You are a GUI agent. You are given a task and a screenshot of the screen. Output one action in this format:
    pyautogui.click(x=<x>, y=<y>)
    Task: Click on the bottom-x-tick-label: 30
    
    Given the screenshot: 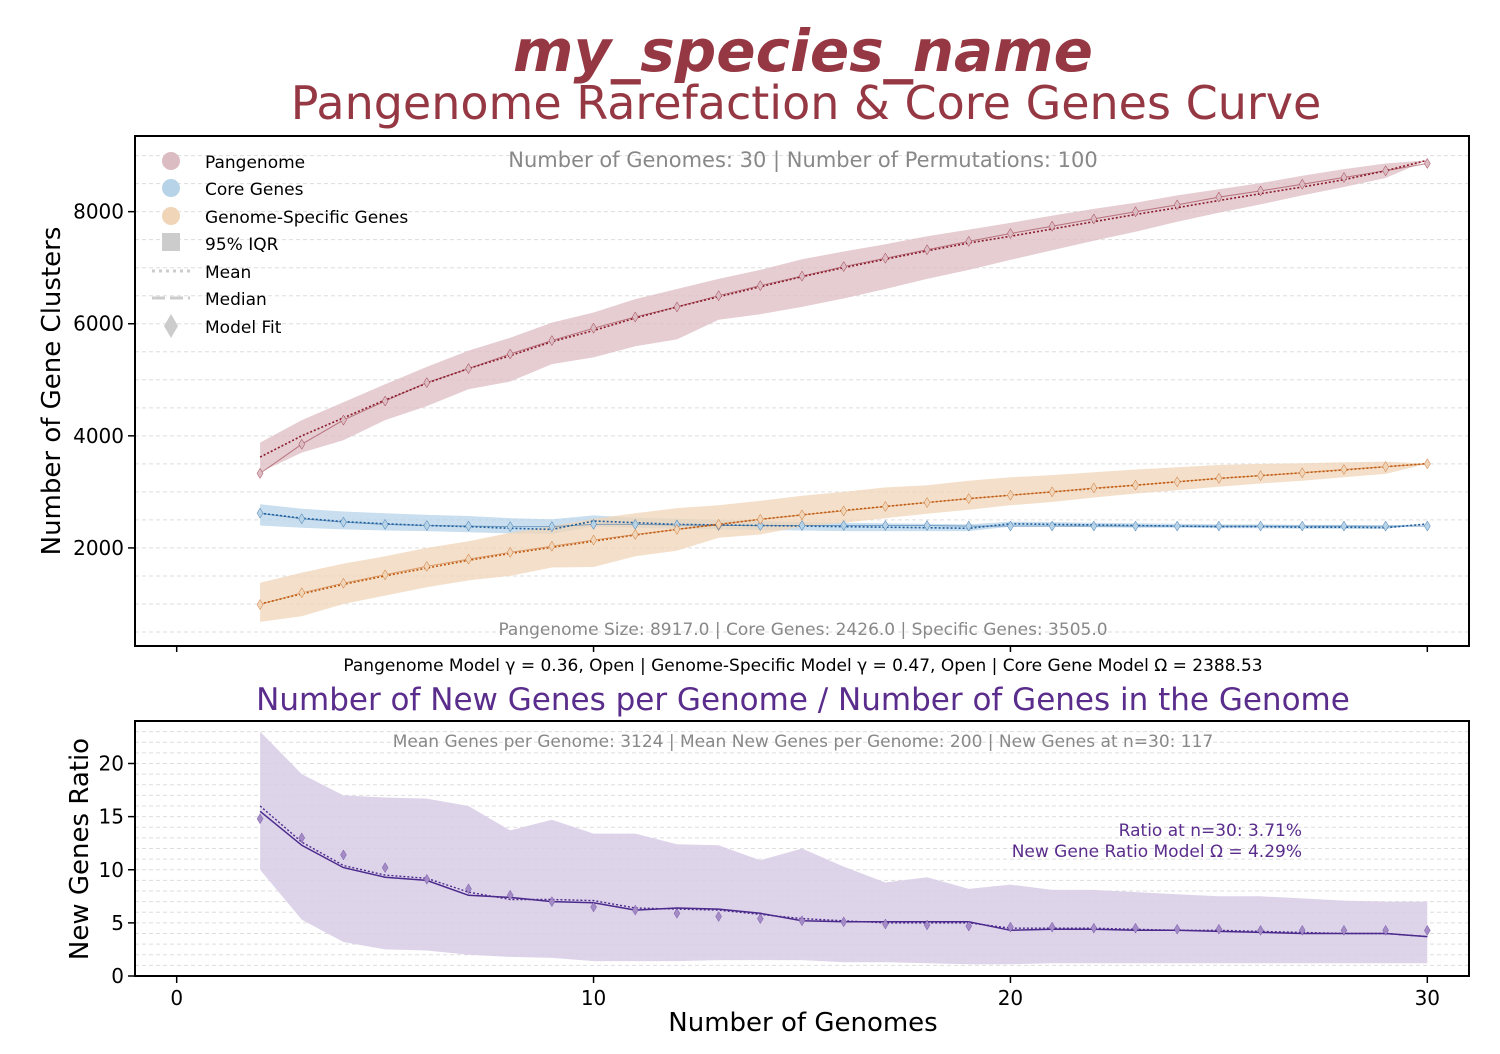 What is the action you would take?
    pyautogui.click(x=1427, y=998)
    